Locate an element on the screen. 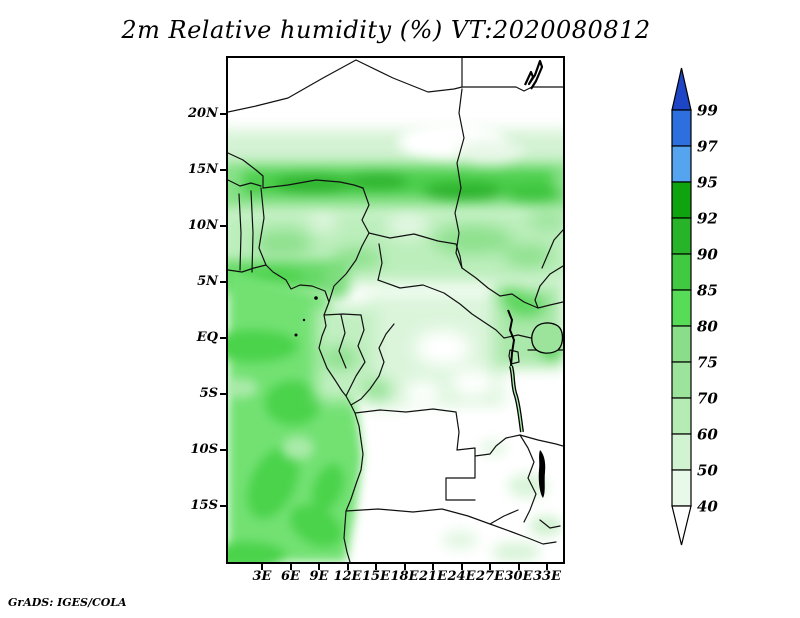 Image resolution: width=800 pixels, height=618 pixels. colorbar-label: 95 is located at coordinates (707, 183).